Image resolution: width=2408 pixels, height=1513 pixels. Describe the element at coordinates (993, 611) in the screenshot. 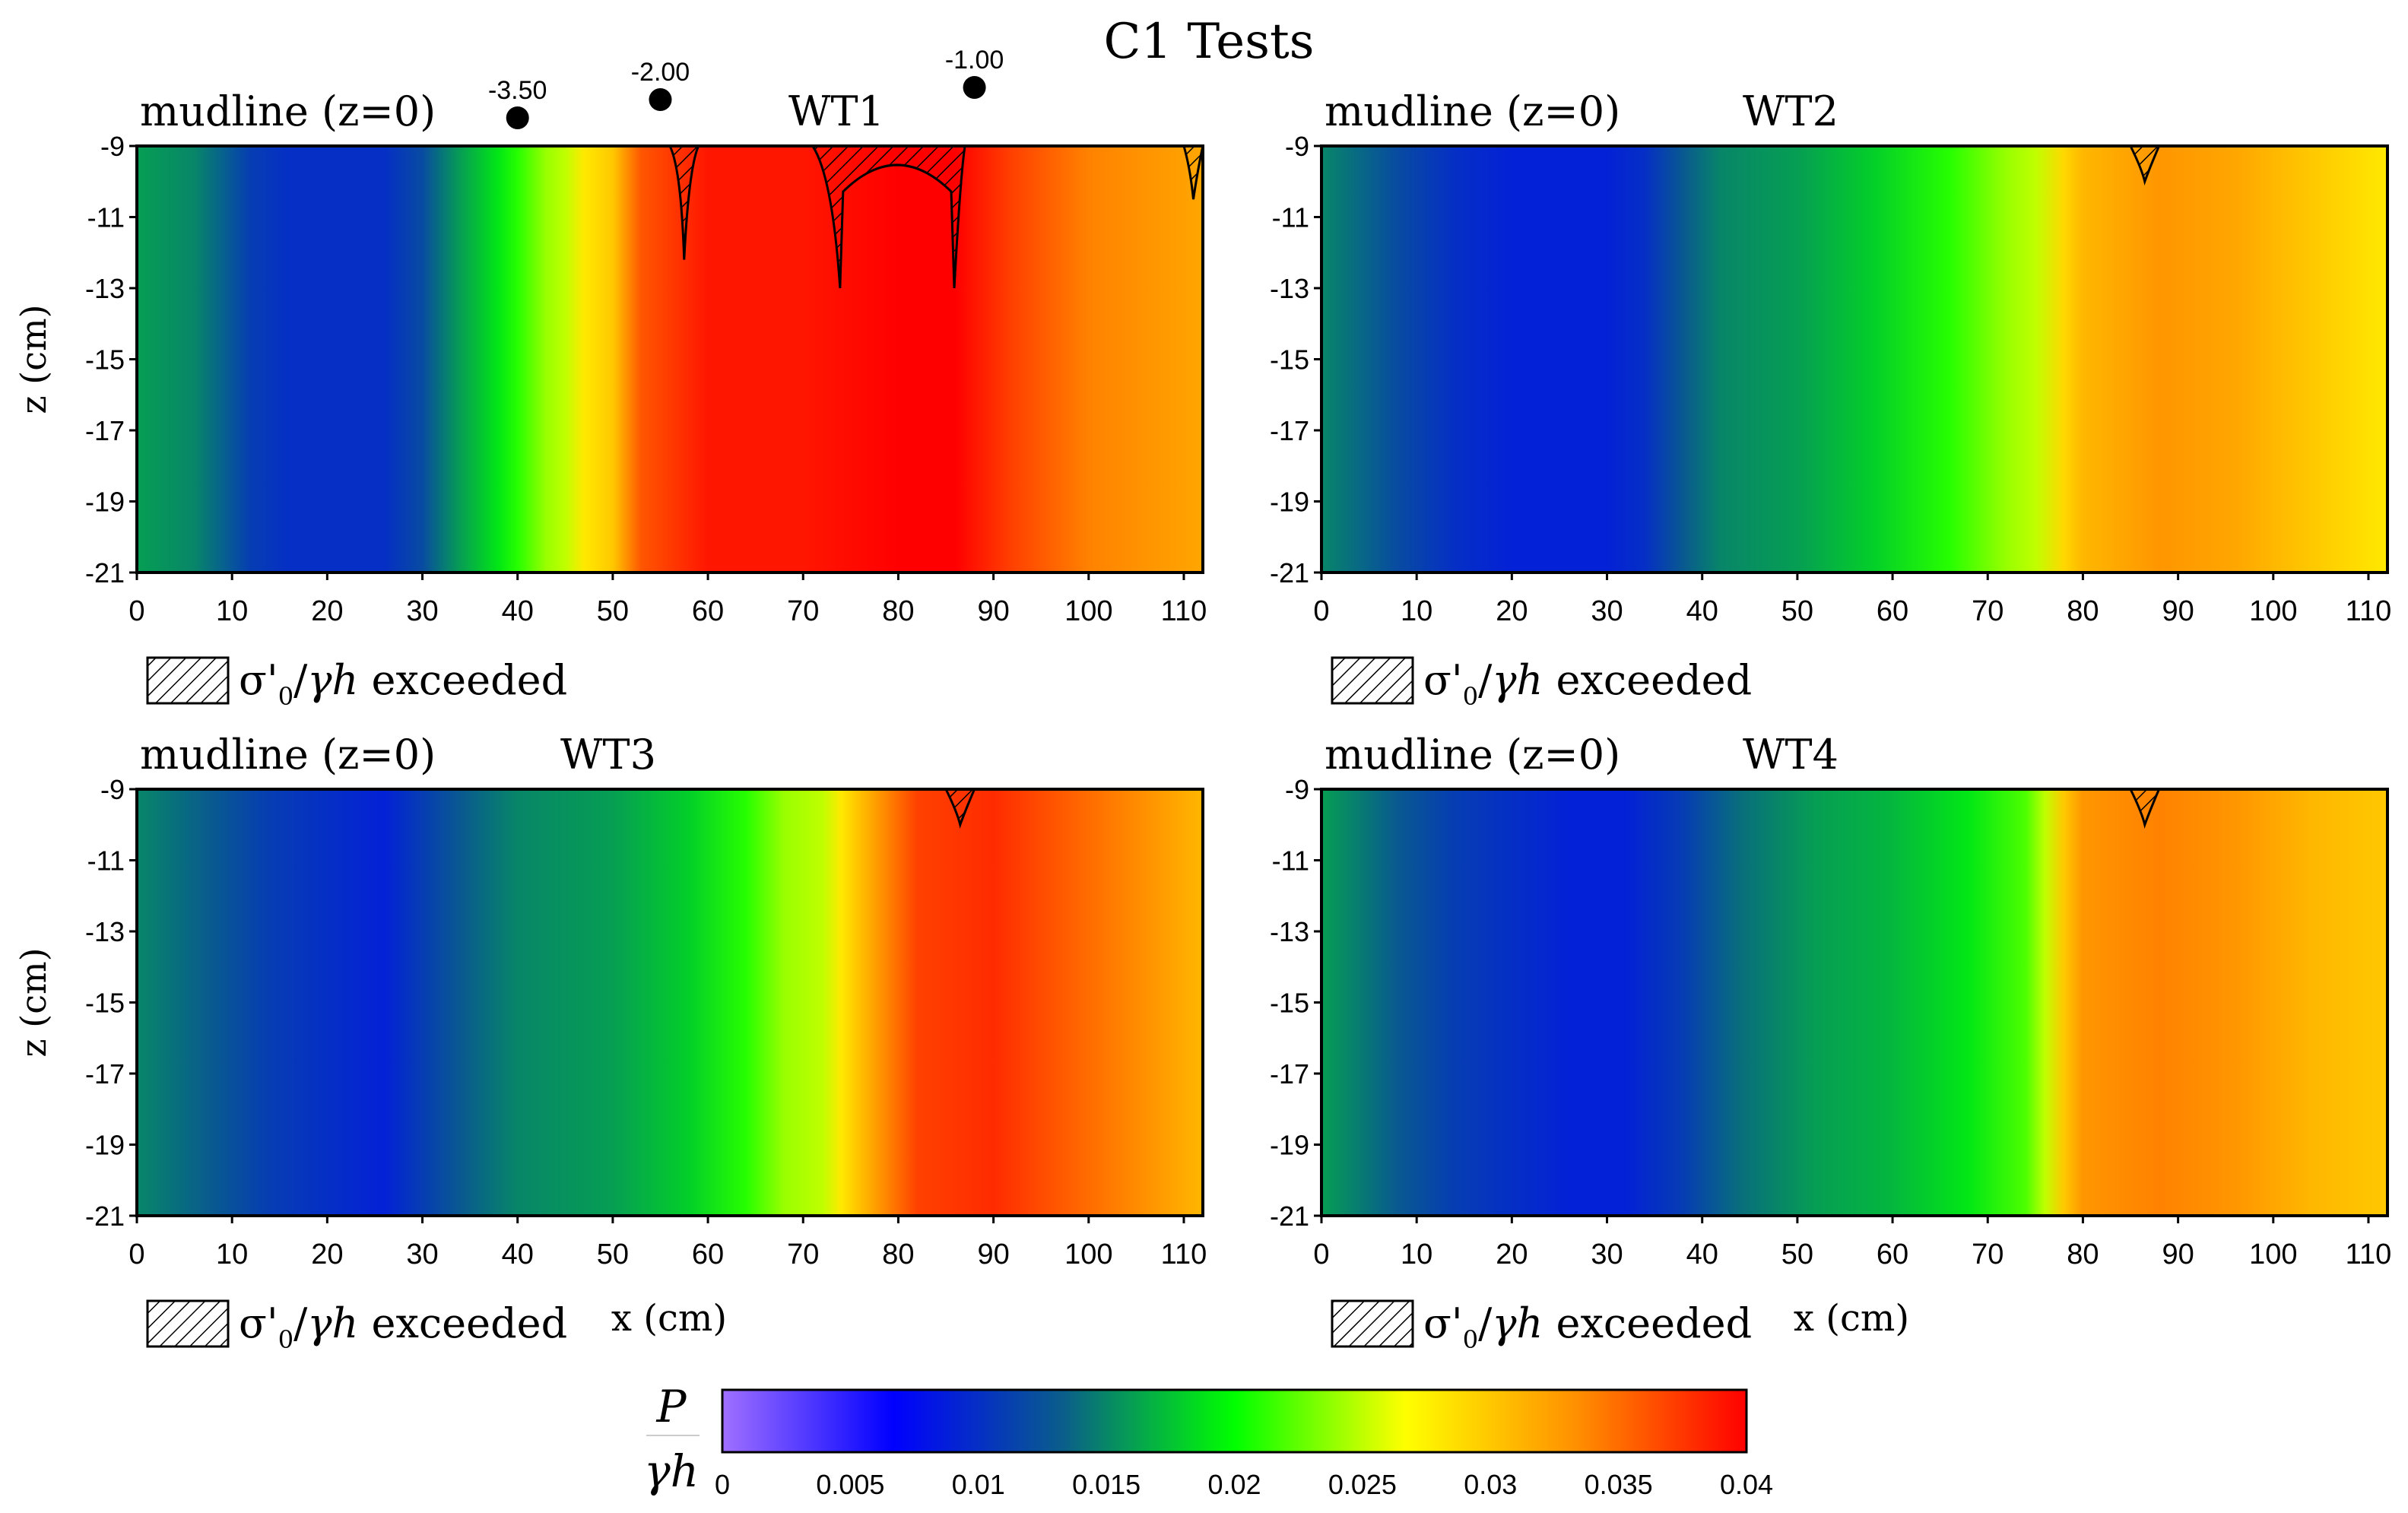

I see `x-tick-label: 90` at that location.